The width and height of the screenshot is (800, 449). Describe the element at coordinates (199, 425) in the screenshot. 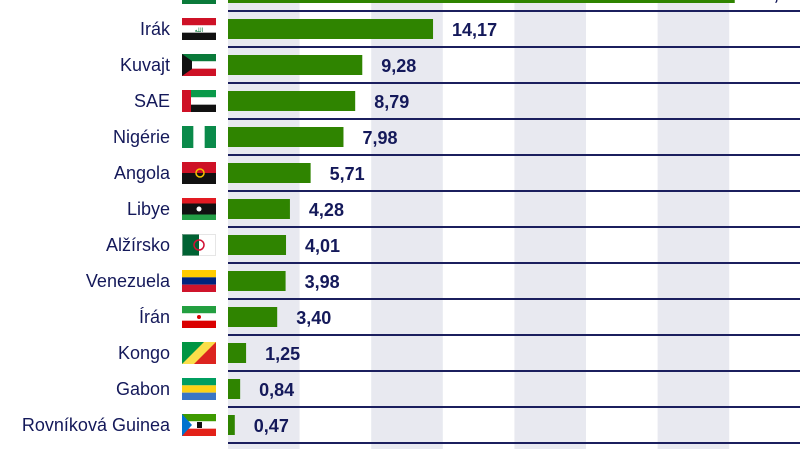

I see `equatorial-guinea-flag-icon` at that location.